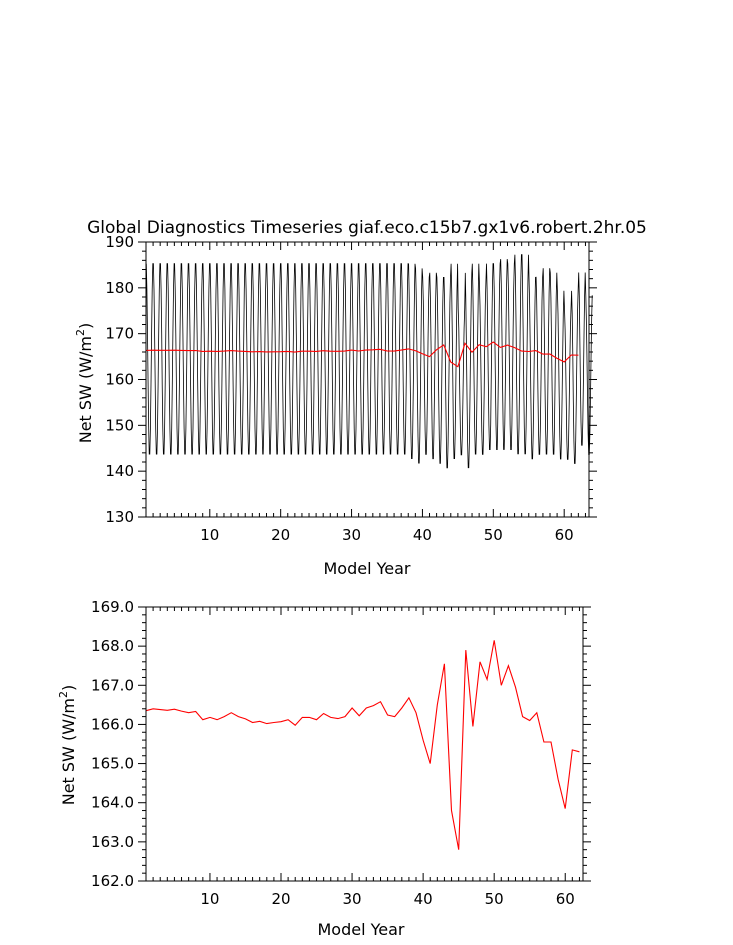  Describe the element at coordinates (119, 517) in the screenshot. I see `top-chart-y-tick-label: 130` at that location.